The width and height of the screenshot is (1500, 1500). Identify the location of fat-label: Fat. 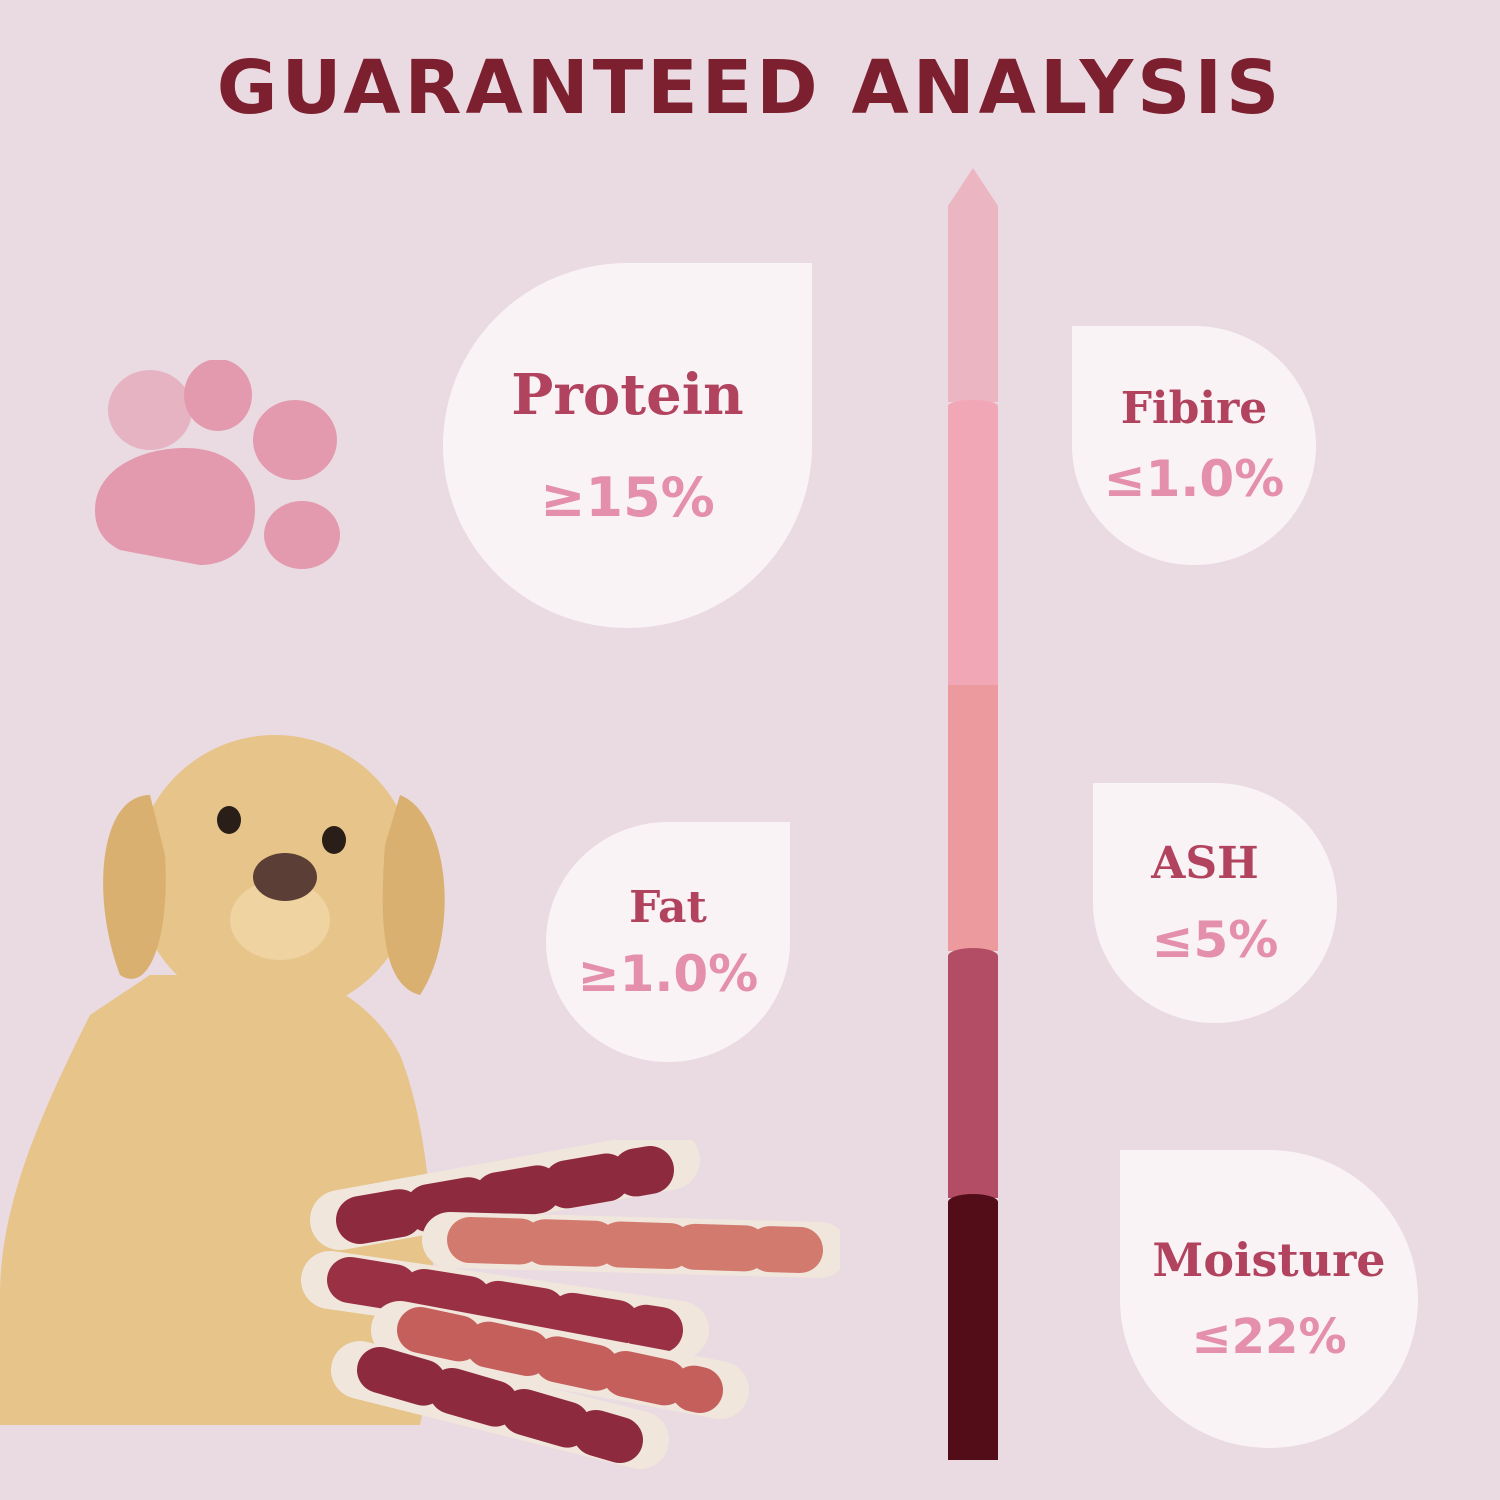
(668, 907).